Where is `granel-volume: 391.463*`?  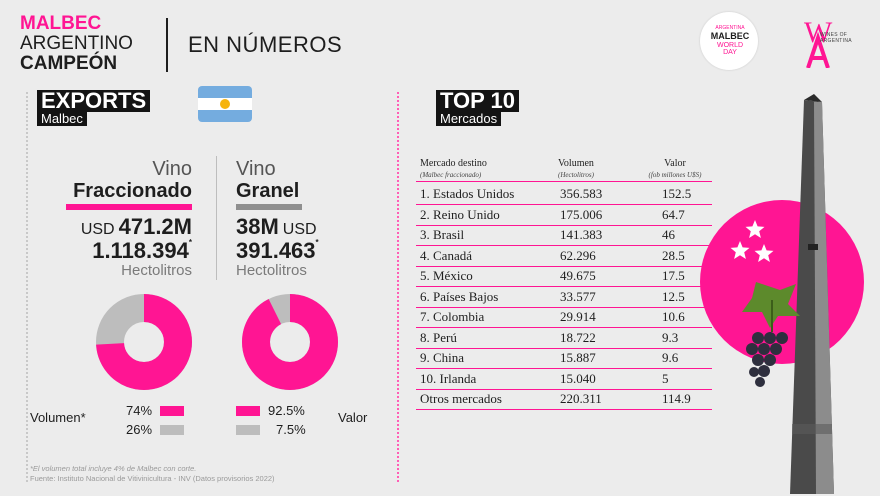
granel-volume: 391.463* is located at coordinates (277, 251).